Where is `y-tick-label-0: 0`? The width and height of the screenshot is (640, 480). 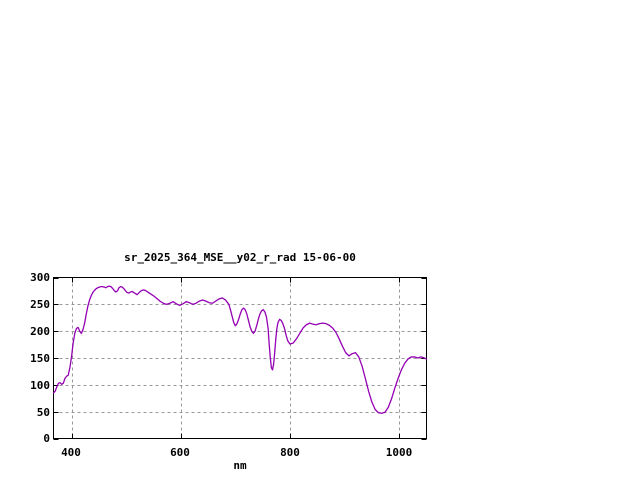 y-tick-label-0: 0 is located at coordinates (46, 438).